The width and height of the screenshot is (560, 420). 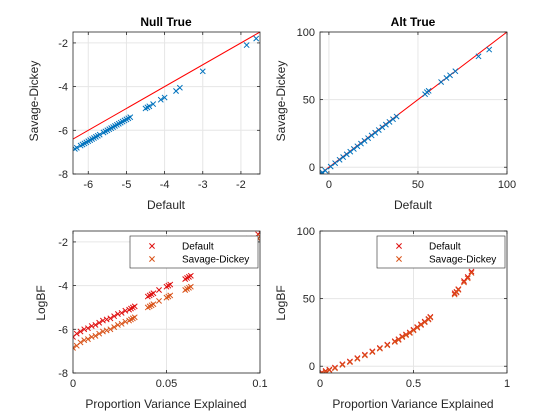 What do you see at coordinates (63, 374) in the screenshot?
I see `y-tick-label: -8` at bounding box center [63, 374].